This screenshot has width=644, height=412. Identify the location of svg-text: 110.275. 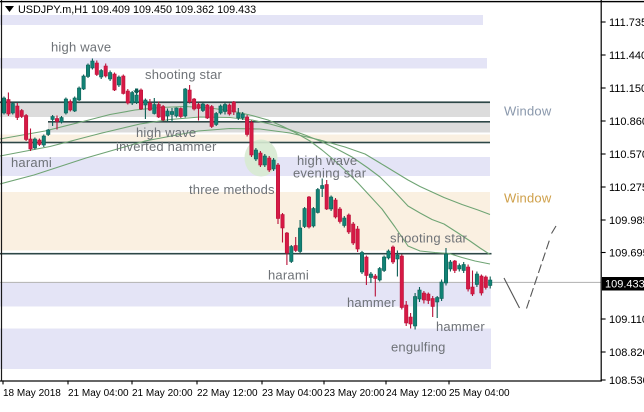
(626, 188).